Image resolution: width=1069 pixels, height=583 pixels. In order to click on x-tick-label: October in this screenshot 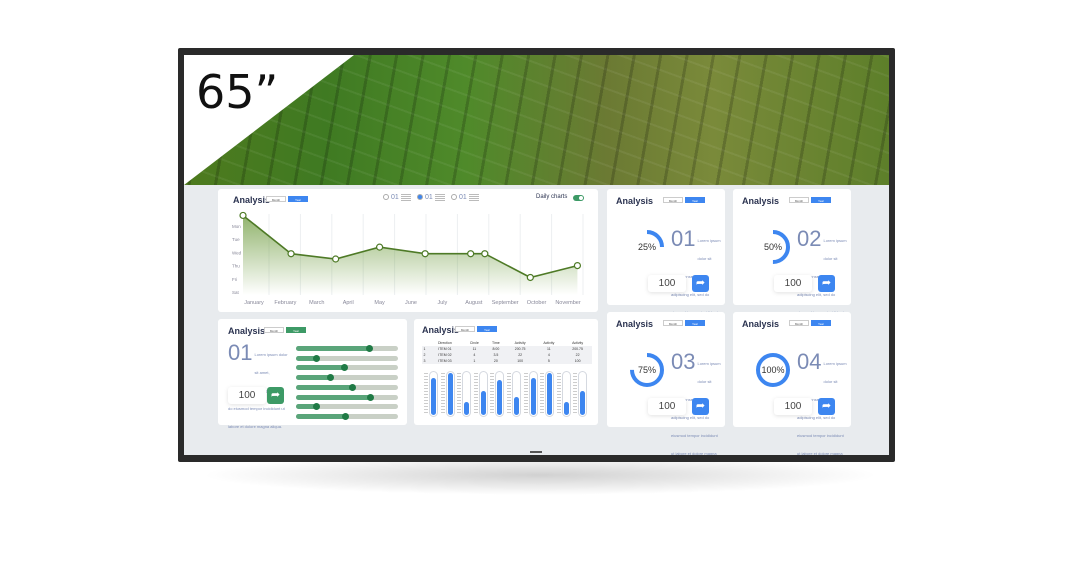, I will do `click(537, 303)`.